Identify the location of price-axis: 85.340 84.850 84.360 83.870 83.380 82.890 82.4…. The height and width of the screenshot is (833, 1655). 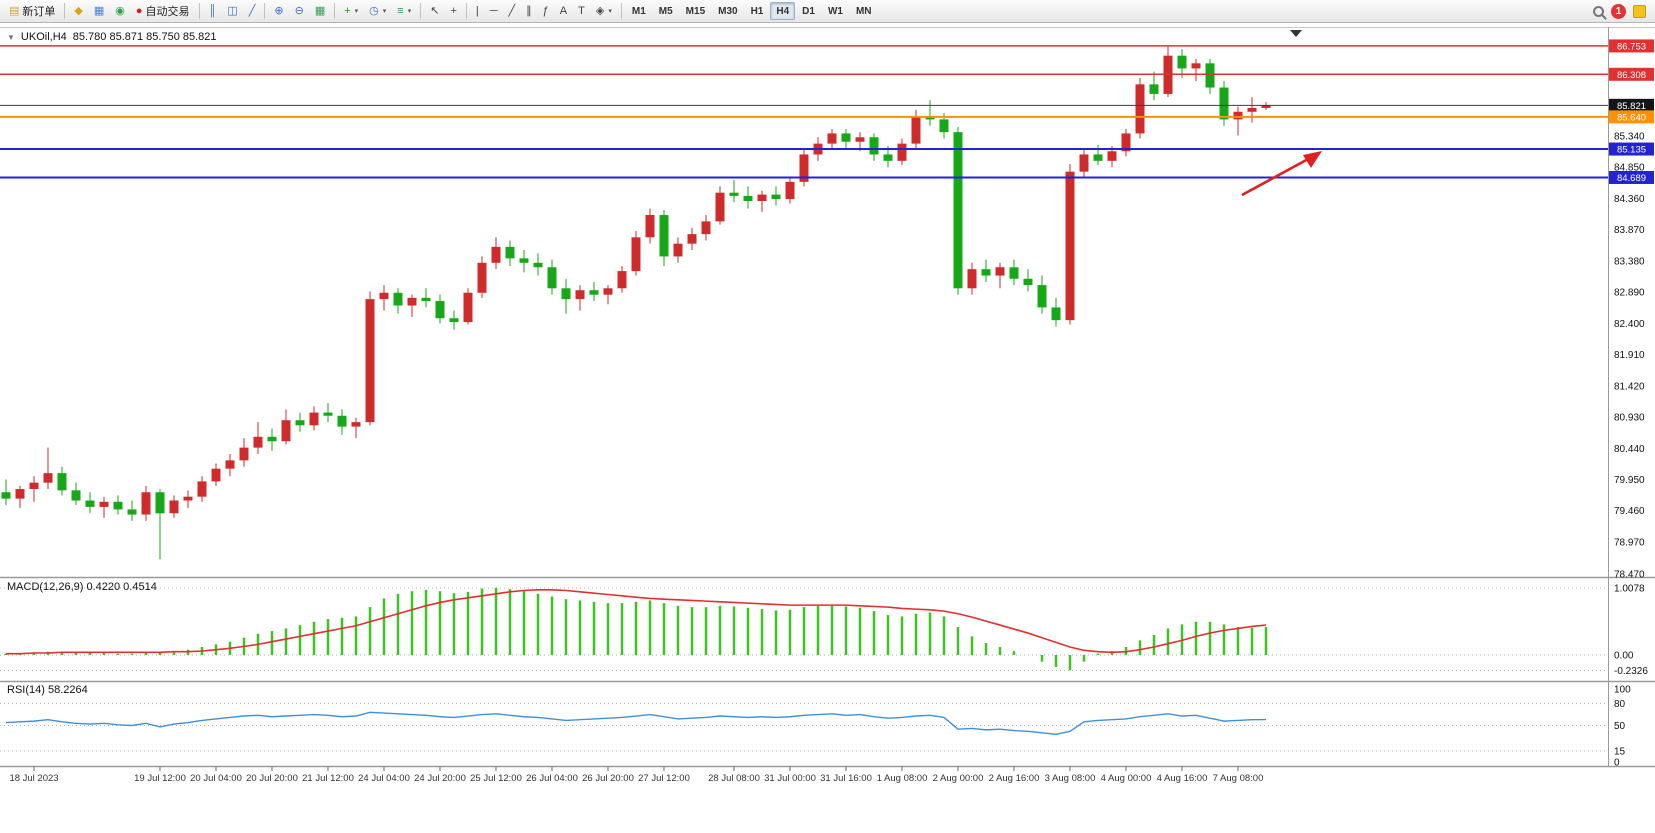
(1631, 309).